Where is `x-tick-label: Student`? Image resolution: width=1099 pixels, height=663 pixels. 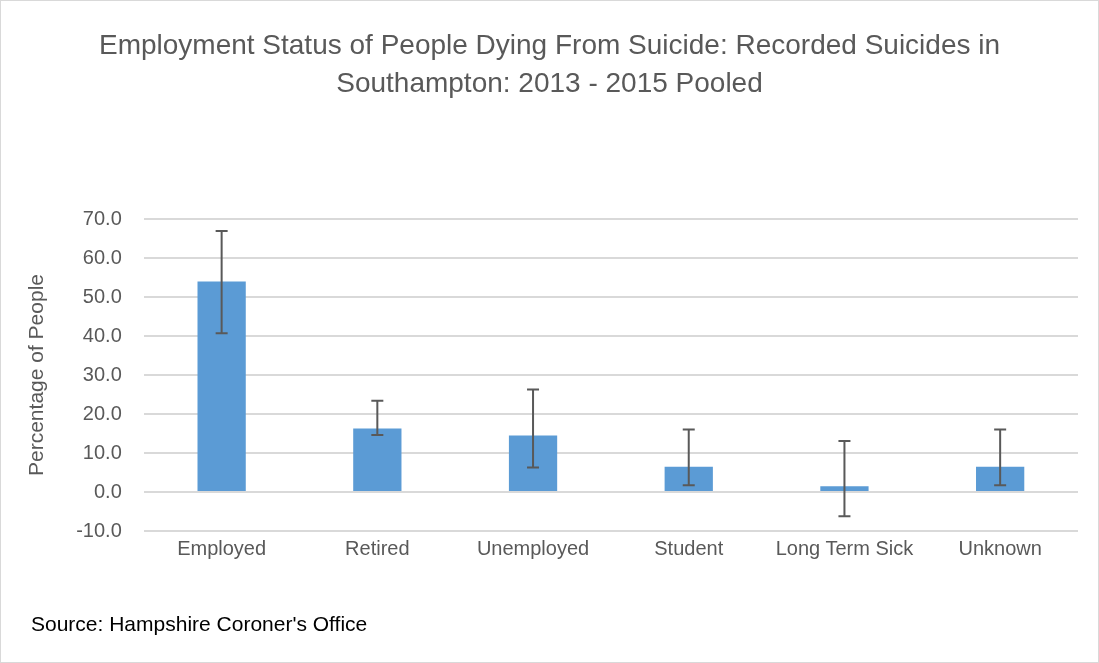
x-tick-label: Student is located at coordinates (689, 547).